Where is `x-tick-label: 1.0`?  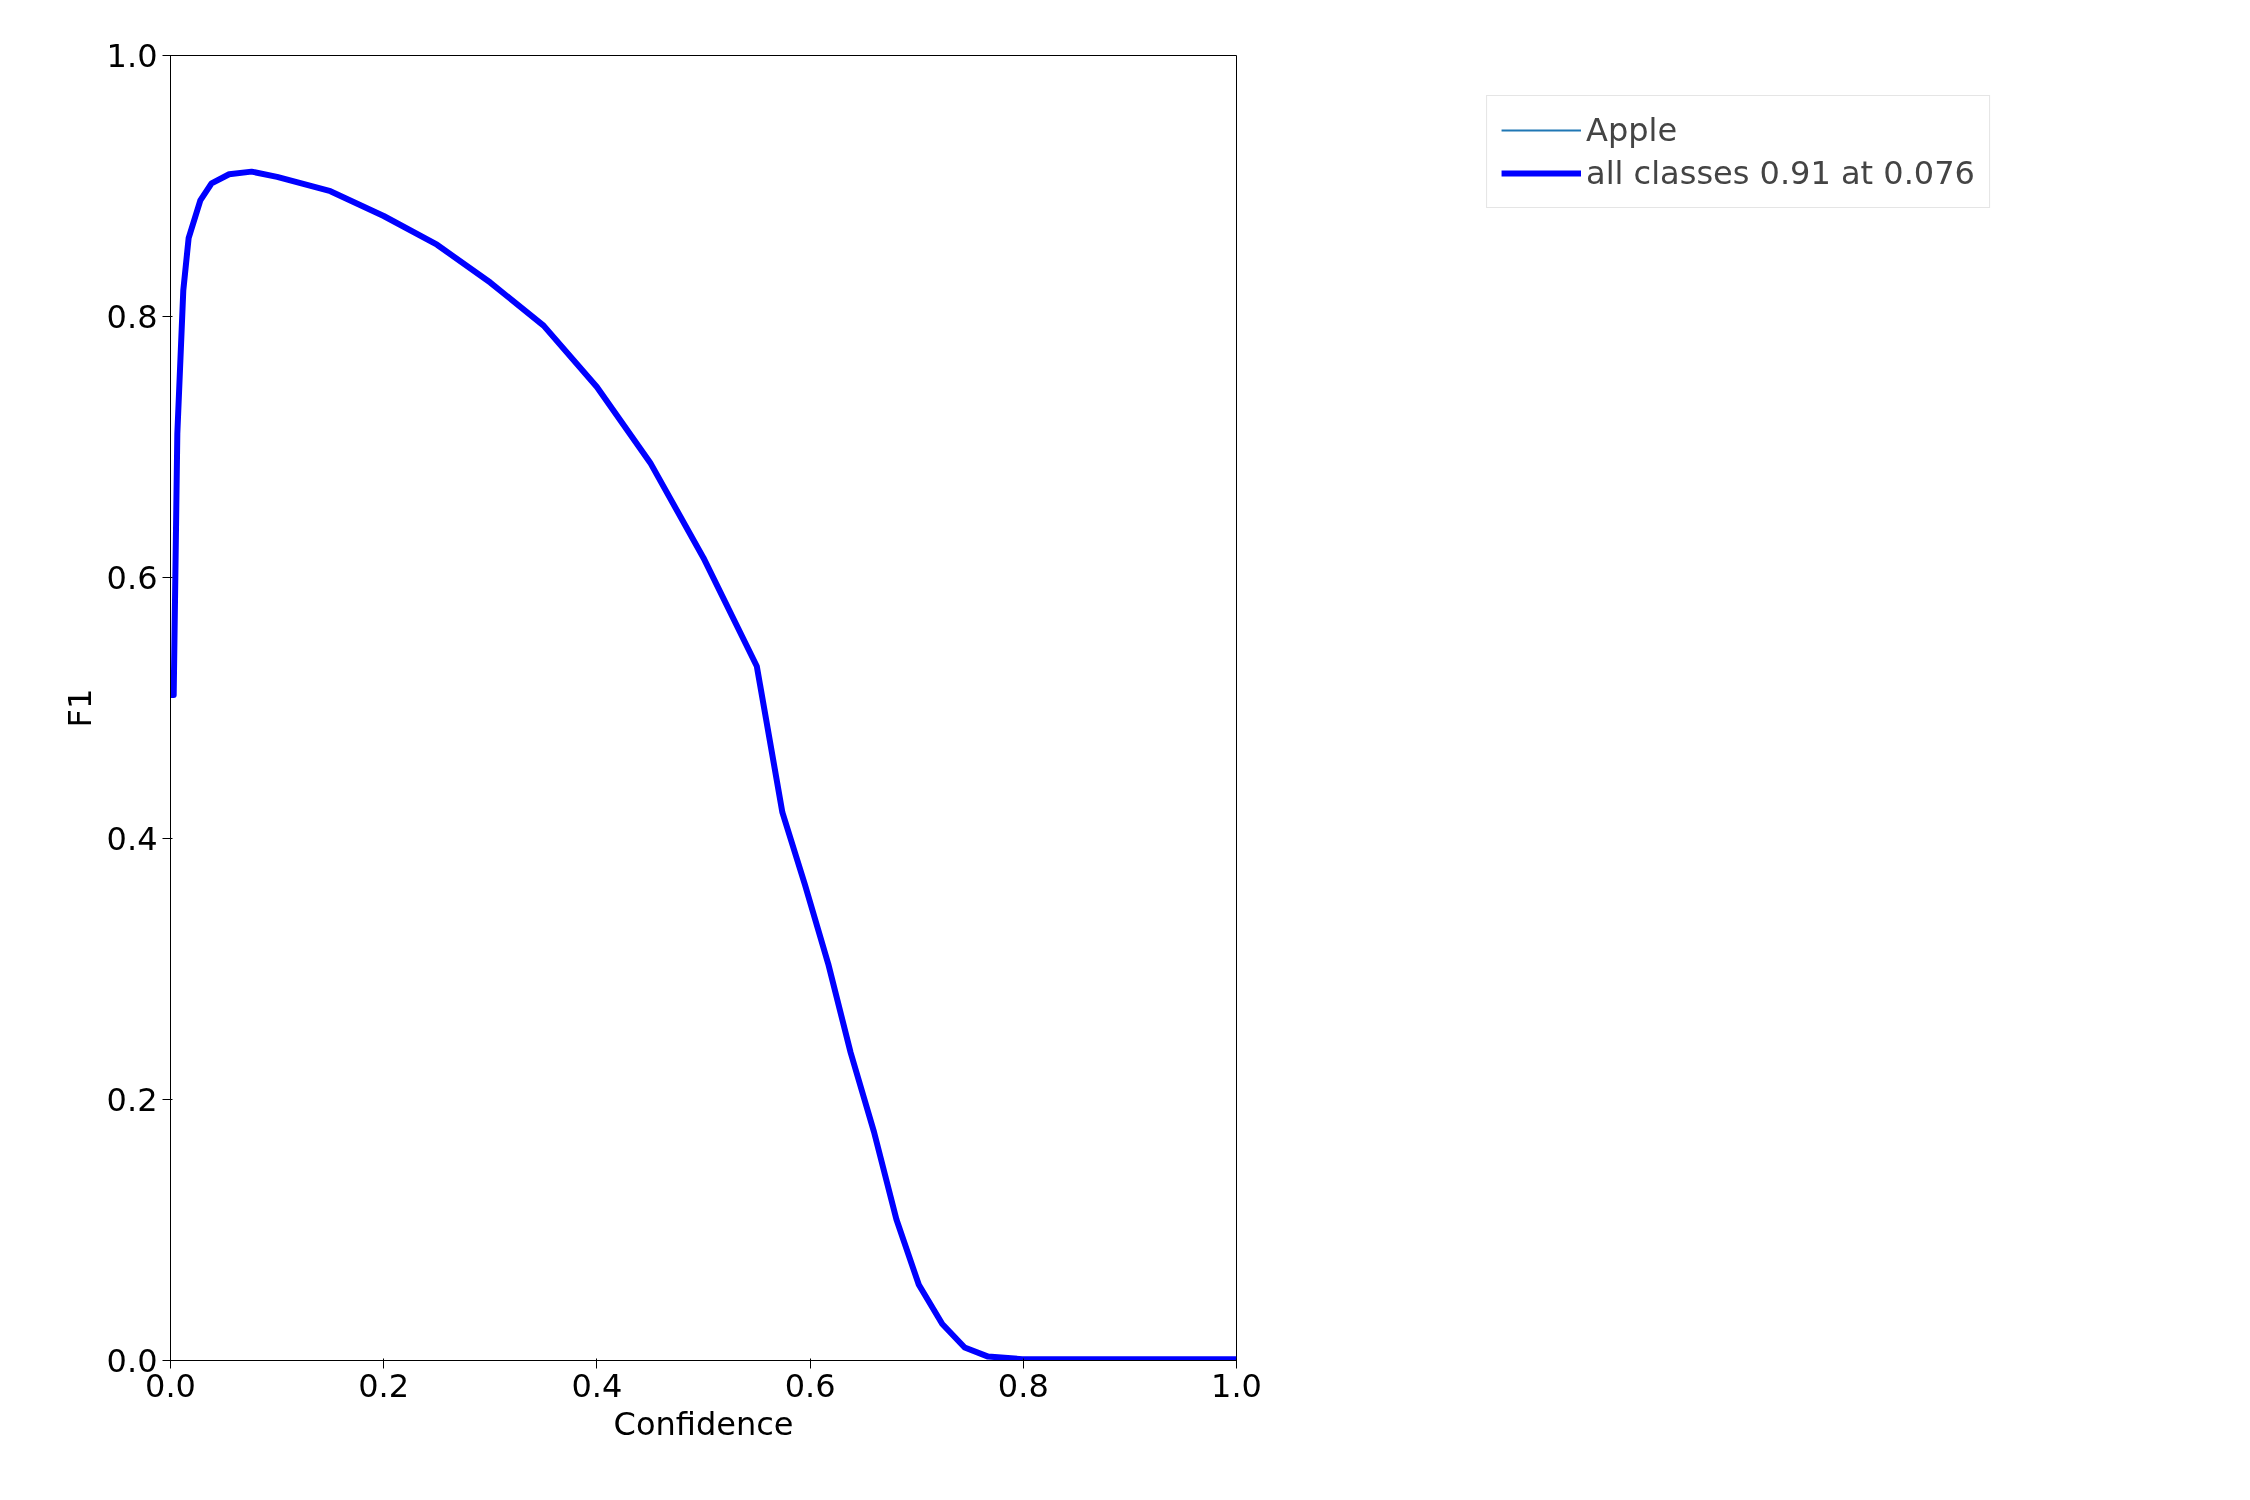
x-tick-label: 1.0 is located at coordinates (1236, 1385).